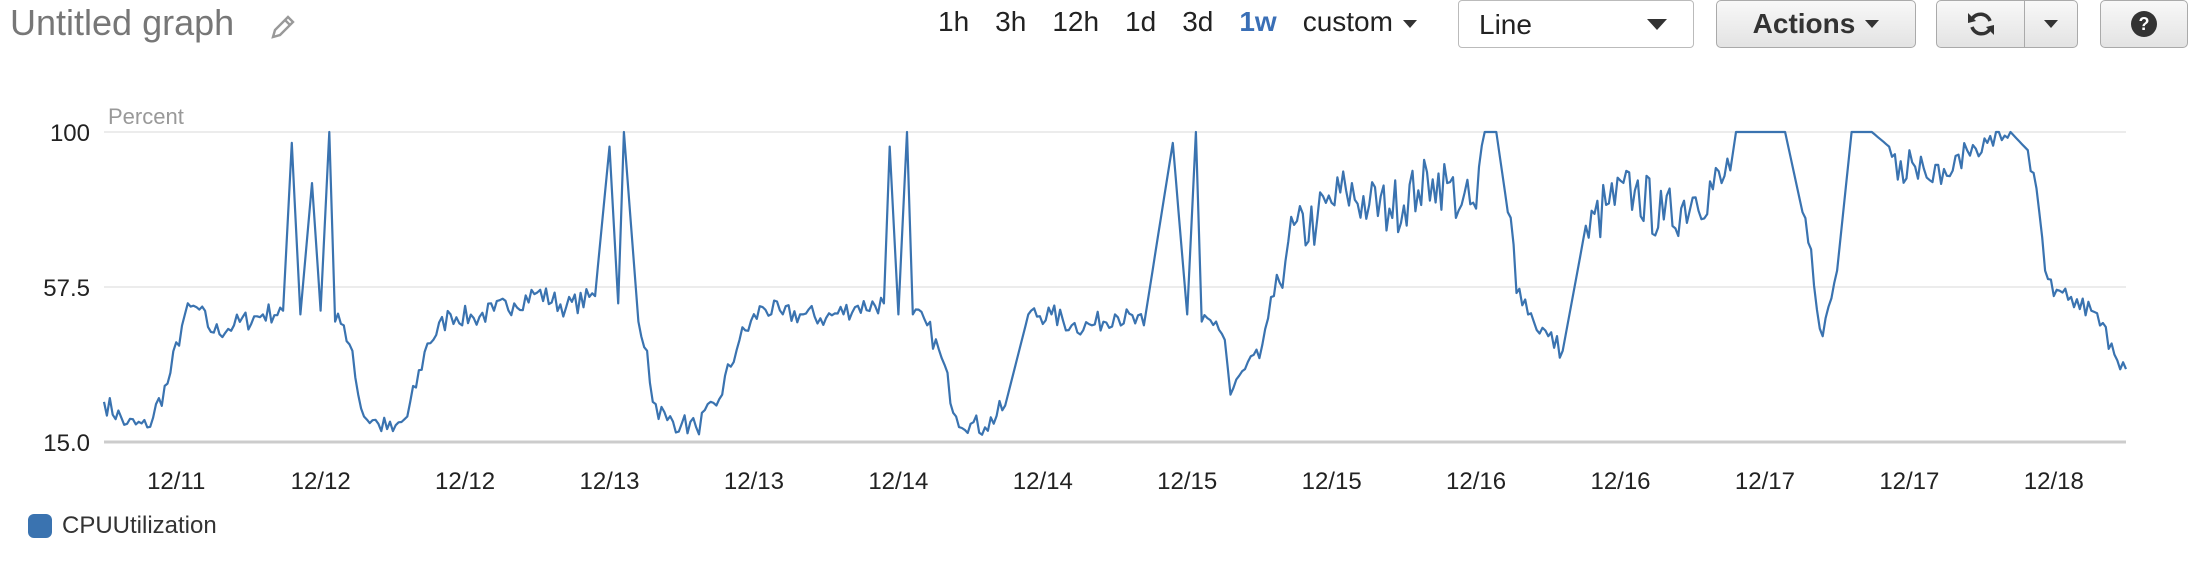 This screenshot has height=578, width=2192. I want to click on y-tick-label: 100, so click(70, 133).